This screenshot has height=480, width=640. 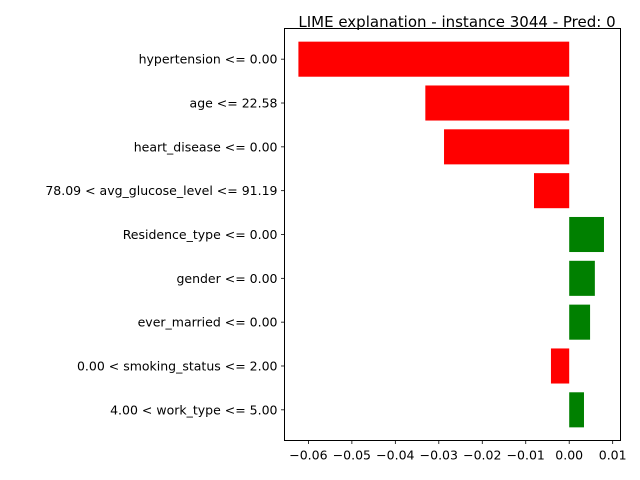 What do you see at coordinates (395, 455) in the screenshot?
I see `x-tick-label: −0.04` at bounding box center [395, 455].